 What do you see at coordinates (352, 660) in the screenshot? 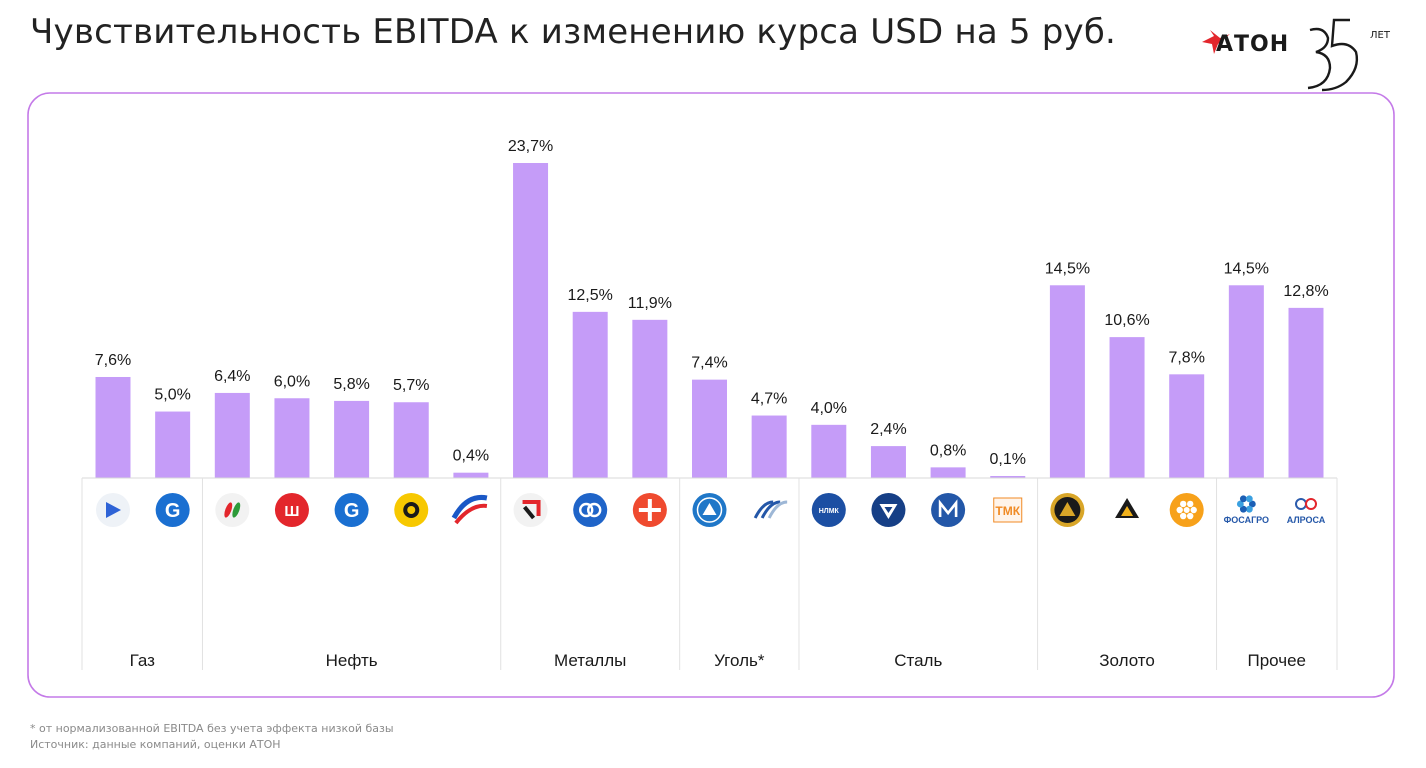
I see `group-label-2: Нефть` at bounding box center [352, 660].